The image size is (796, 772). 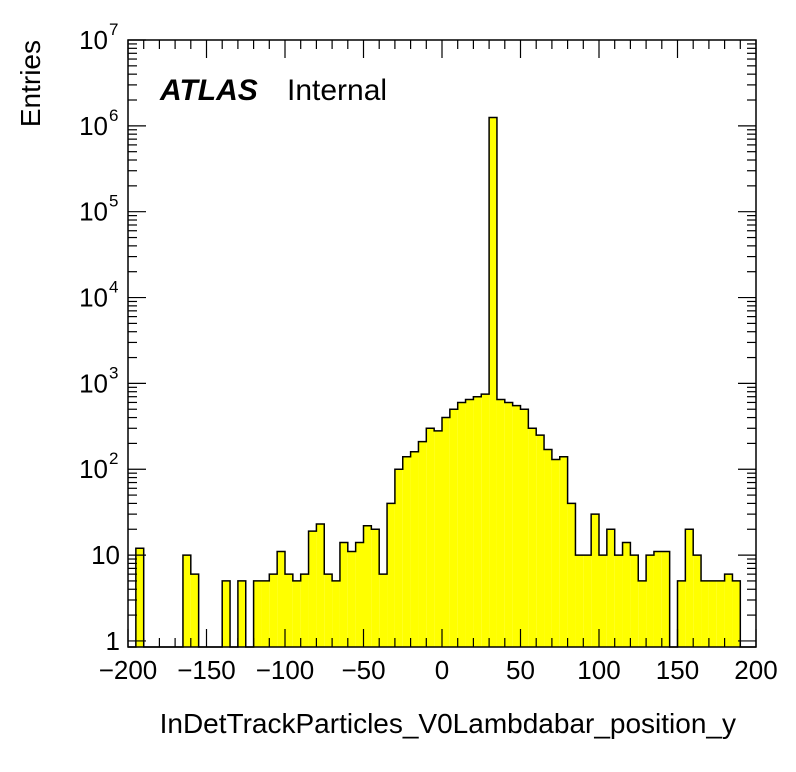 I want to click on internal-label: Internal, so click(x=337, y=90).